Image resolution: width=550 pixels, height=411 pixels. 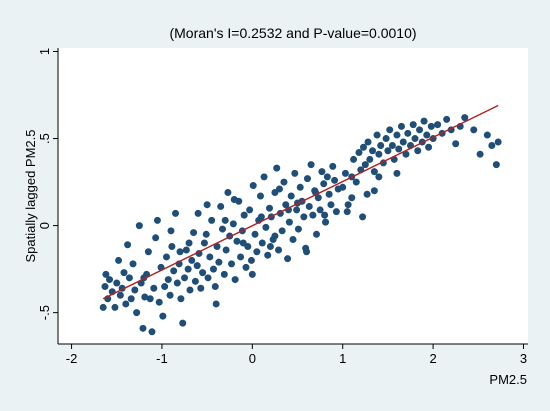 What do you see at coordinates (72, 358) in the screenshot?
I see `x-tick-label: -2` at bounding box center [72, 358].